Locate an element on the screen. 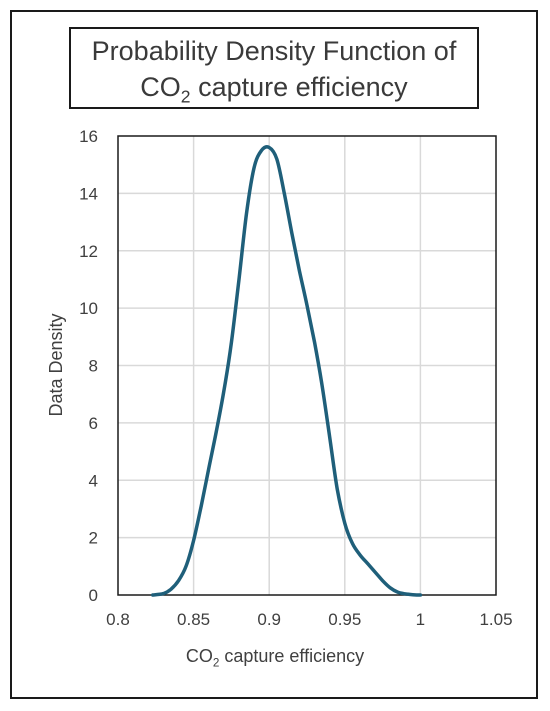 The image size is (550, 711). y-tick-label: 16 is located at coordinates (88, 136).